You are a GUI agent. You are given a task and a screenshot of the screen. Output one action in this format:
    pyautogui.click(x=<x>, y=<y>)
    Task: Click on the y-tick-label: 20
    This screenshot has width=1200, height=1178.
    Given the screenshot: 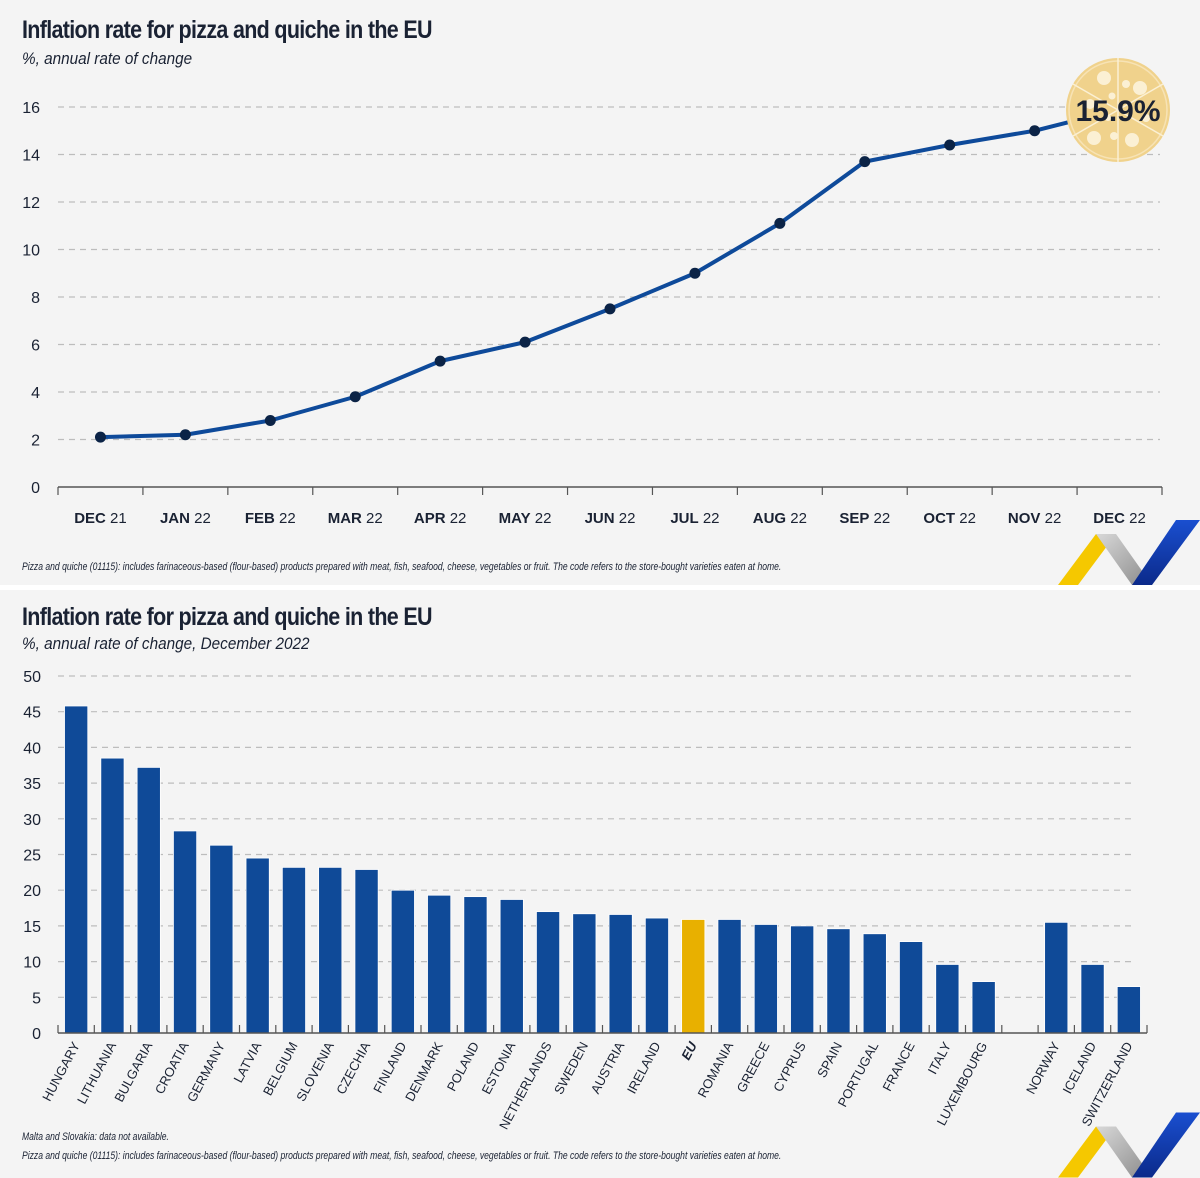 What is the action you would take?
    pyautogui.click(x=32, y=891)
    